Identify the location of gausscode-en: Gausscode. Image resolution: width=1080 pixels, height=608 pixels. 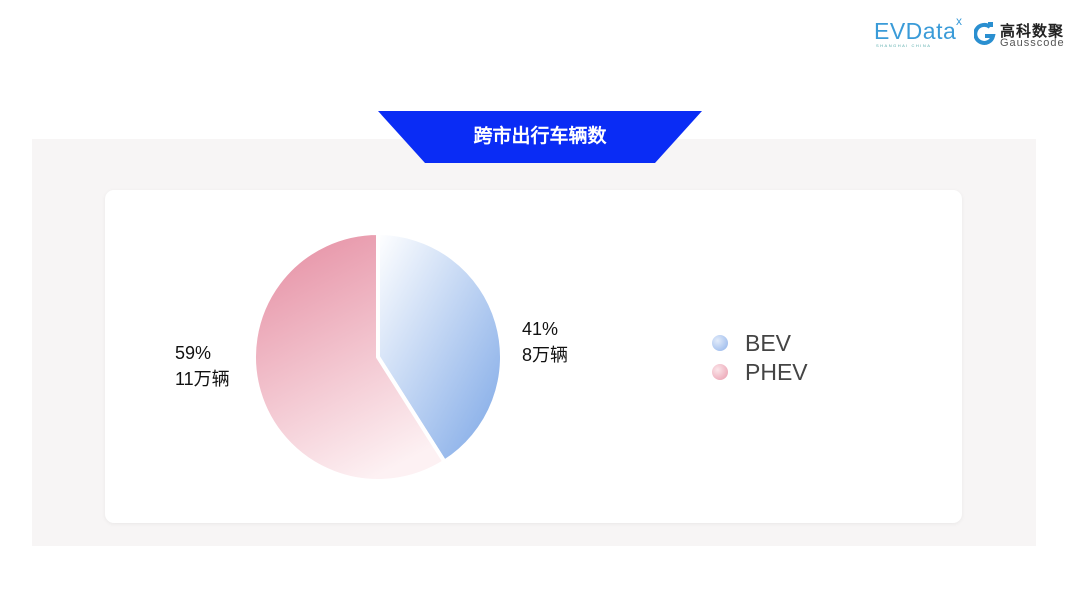
(1032, 43).